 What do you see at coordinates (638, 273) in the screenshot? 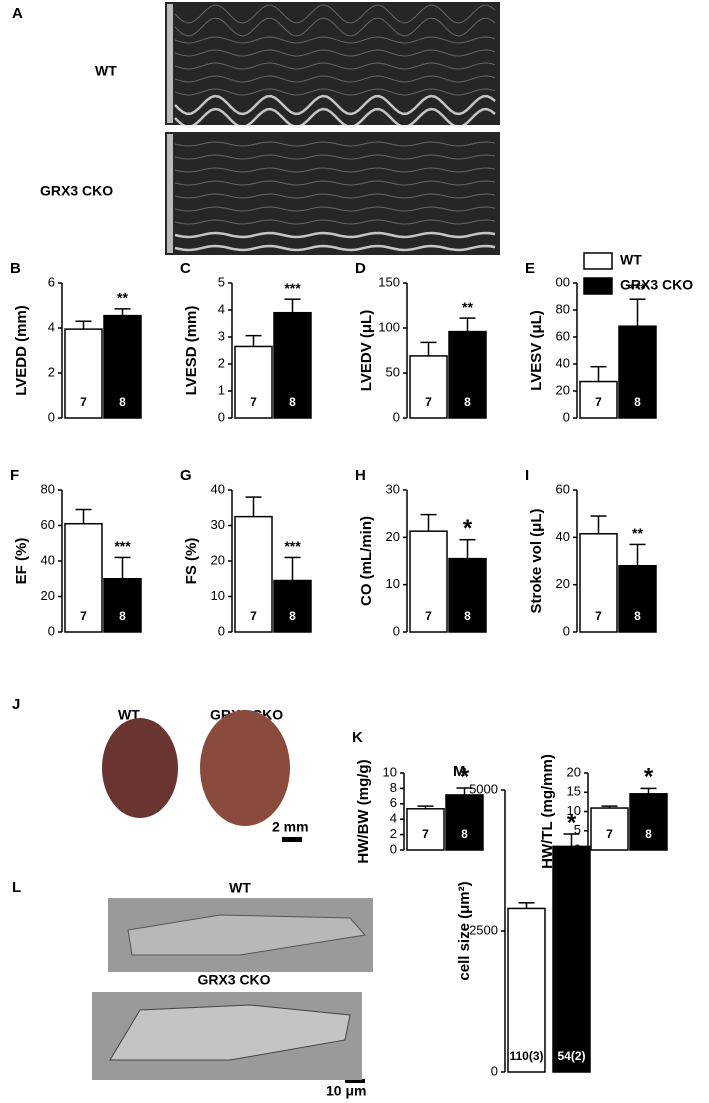
I see `legend: WT GRX3 CKO` at bounding box center [638, 273].